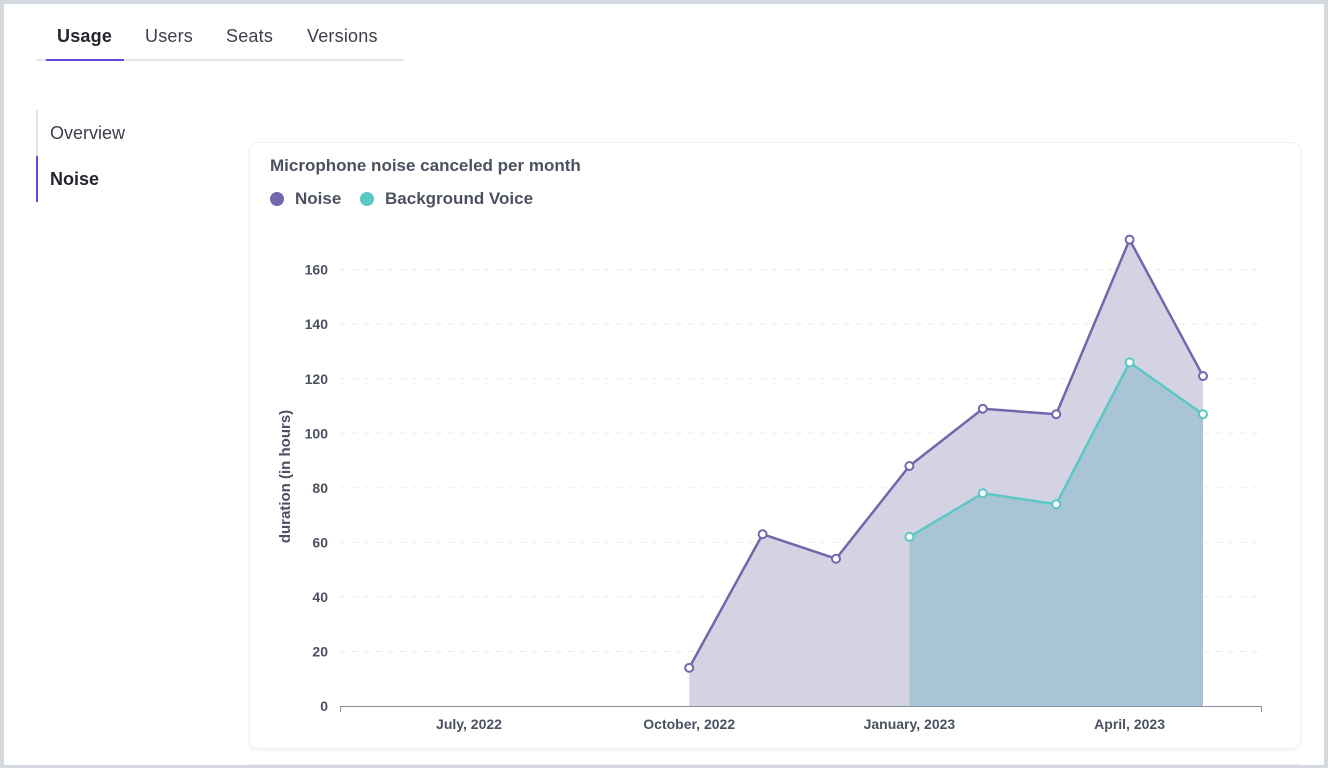 The image size is (1328, 768). What do you see at coordinates (342, 36) in the screenshot?
I see `tab-versions: Versions` at bounding box center [342, 36].